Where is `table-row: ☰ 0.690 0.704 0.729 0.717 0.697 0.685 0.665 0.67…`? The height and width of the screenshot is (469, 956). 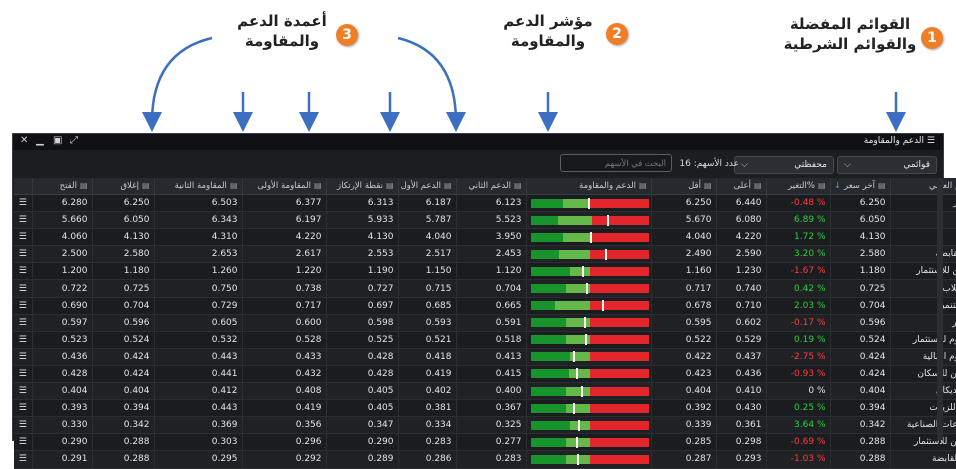
table-row: ☰ 0.690 0.704 0.729 0.717 0.697 0.685 0.665 0.67… is located at coordinates (485, 306).